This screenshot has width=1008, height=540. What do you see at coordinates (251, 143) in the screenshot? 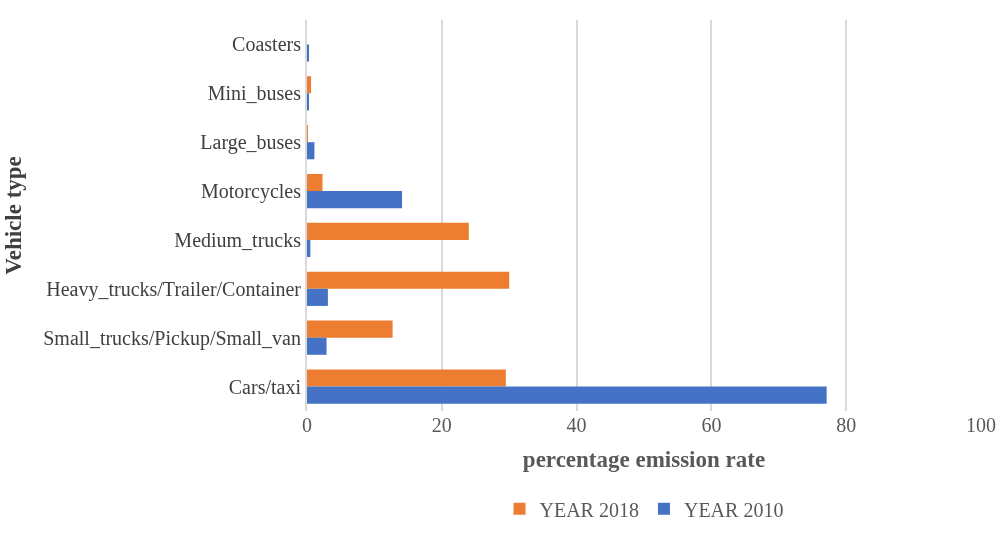
I see `y-tick-label: Large_buses` at bounding box center [251, 143].